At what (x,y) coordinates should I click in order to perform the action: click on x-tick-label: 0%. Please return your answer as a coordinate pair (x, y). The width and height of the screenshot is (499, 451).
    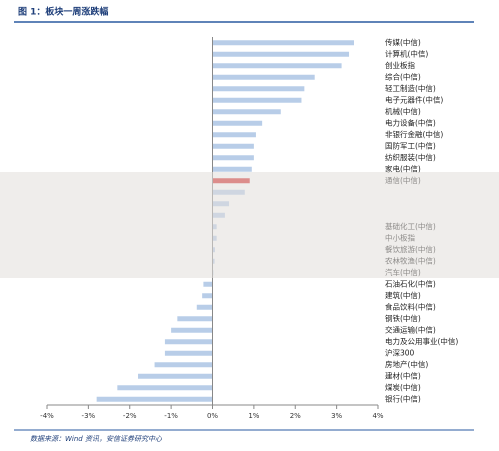
    Looking at the image, I should click on (212, 416).